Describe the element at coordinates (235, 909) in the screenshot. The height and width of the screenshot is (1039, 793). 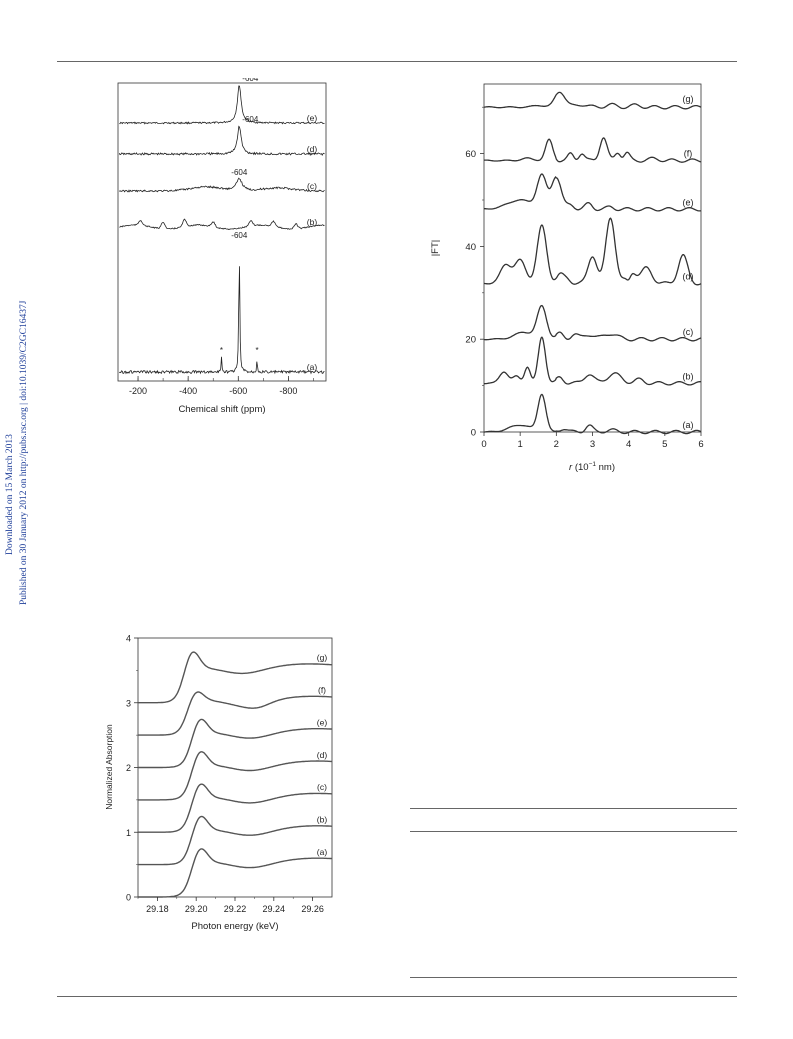
I see `xanes-x-tick-label: 29.22` at that location.